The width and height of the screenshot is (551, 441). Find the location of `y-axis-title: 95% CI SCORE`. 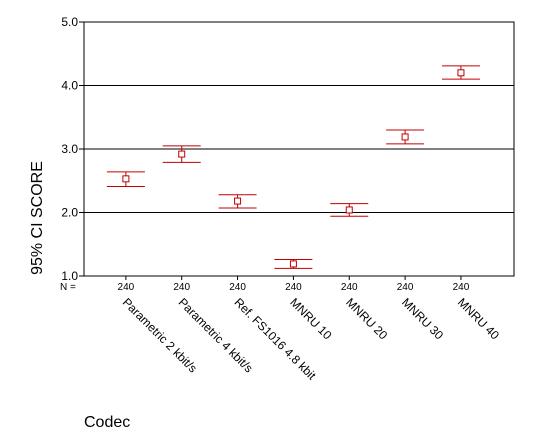

y-axis-title: 95% CI SCORE is located at coordinates (37, 218).